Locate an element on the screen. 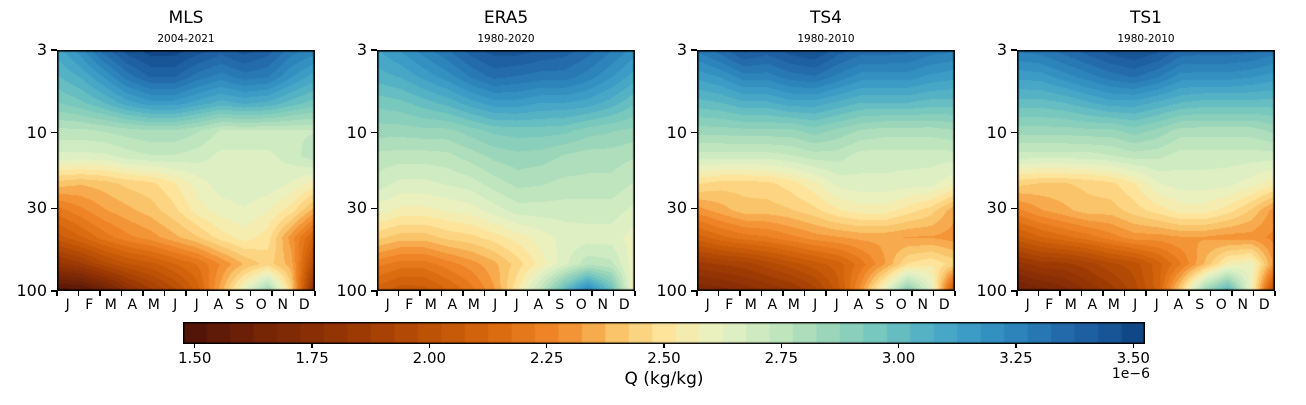 This screenshot has height=405, width=1306. contour-plot-canvas-mls is located at coordinates (186, 170).